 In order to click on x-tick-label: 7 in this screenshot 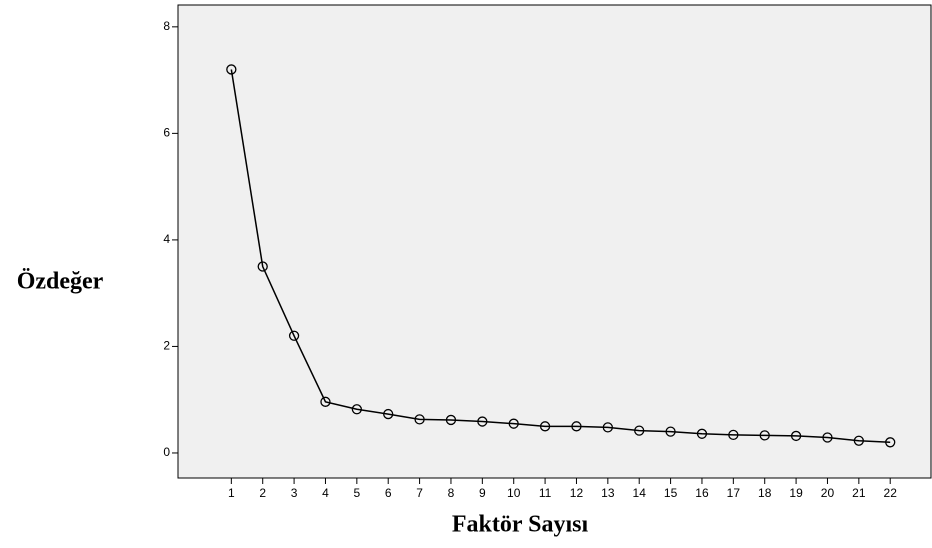, I will do `click(419, 493)`.